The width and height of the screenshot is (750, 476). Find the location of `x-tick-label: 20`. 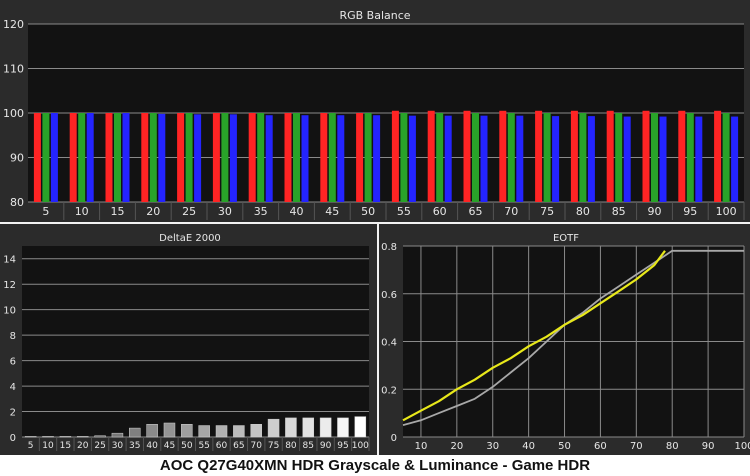

x-tick-label: 20 is located at coordinates (153, 211).